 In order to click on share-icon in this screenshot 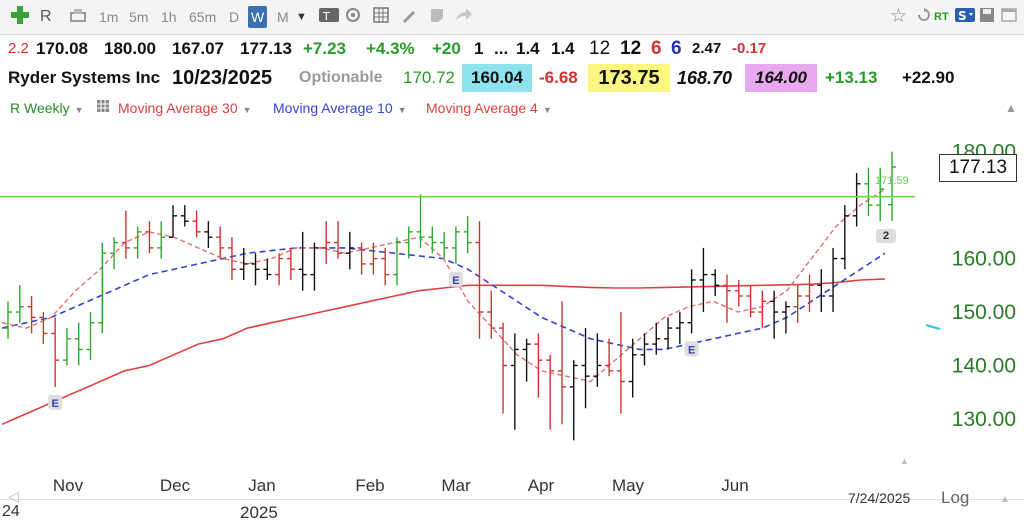, I will do `click(464, 17)`.